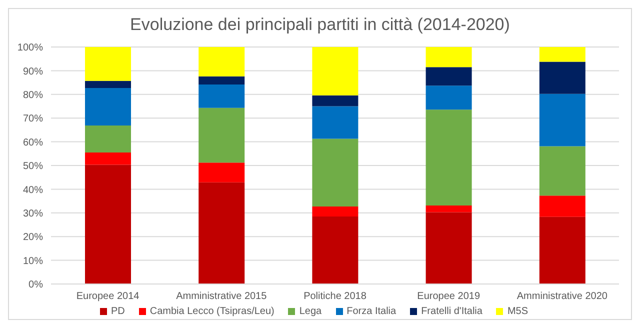 The width and height of the screenshot is (640, 326). I want to click on y-tick-label: 100%, so click(30, 48).